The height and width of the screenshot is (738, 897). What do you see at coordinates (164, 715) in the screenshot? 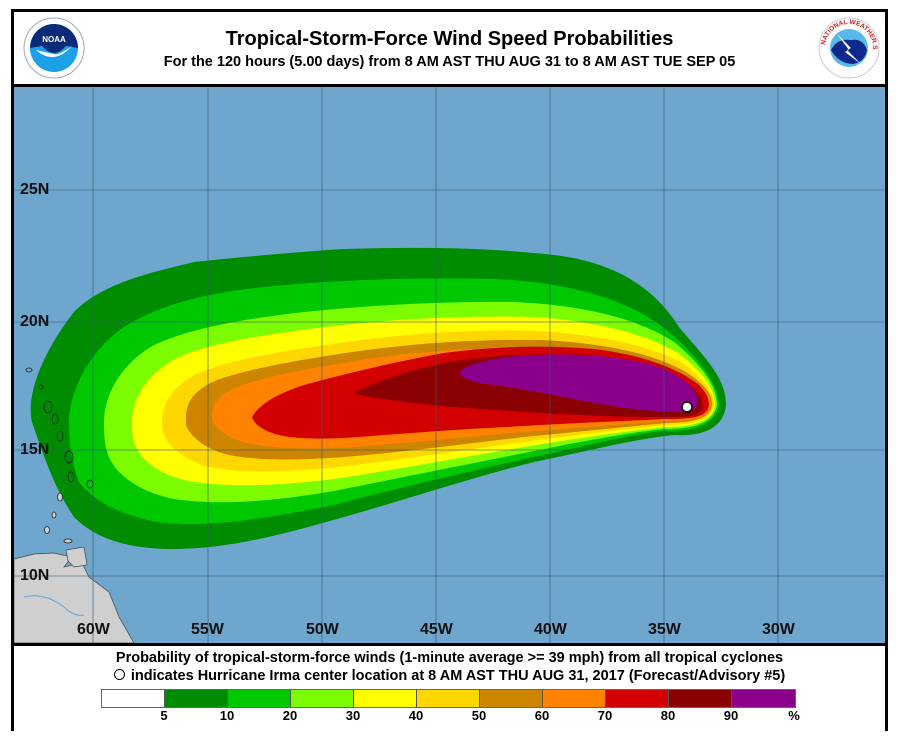
I see `tick-5: 5` at bounding box center [164, 715].